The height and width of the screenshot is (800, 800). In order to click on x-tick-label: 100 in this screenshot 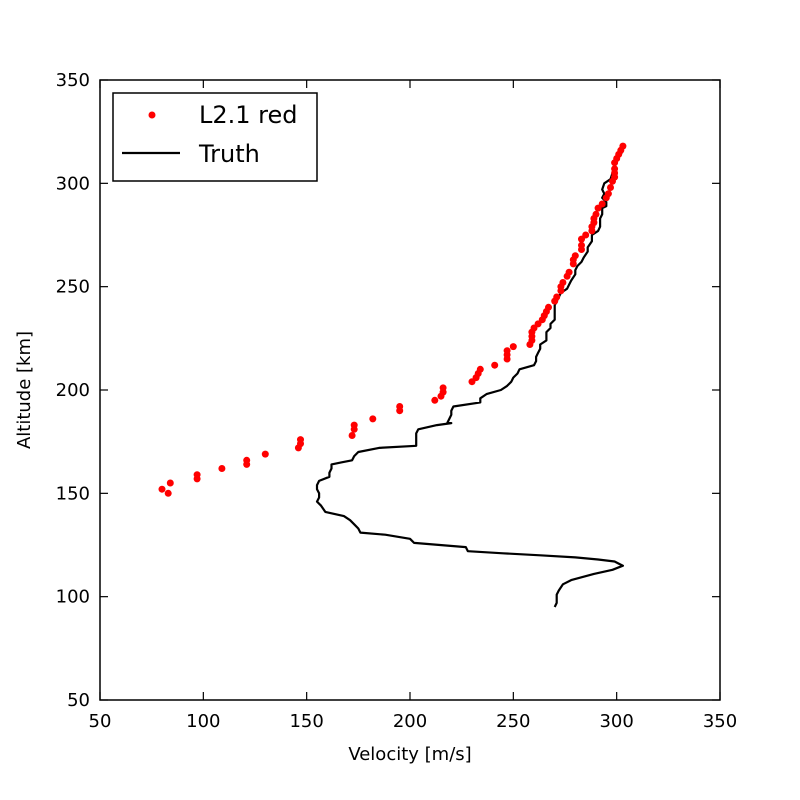, I will do `click(203, 721)`.